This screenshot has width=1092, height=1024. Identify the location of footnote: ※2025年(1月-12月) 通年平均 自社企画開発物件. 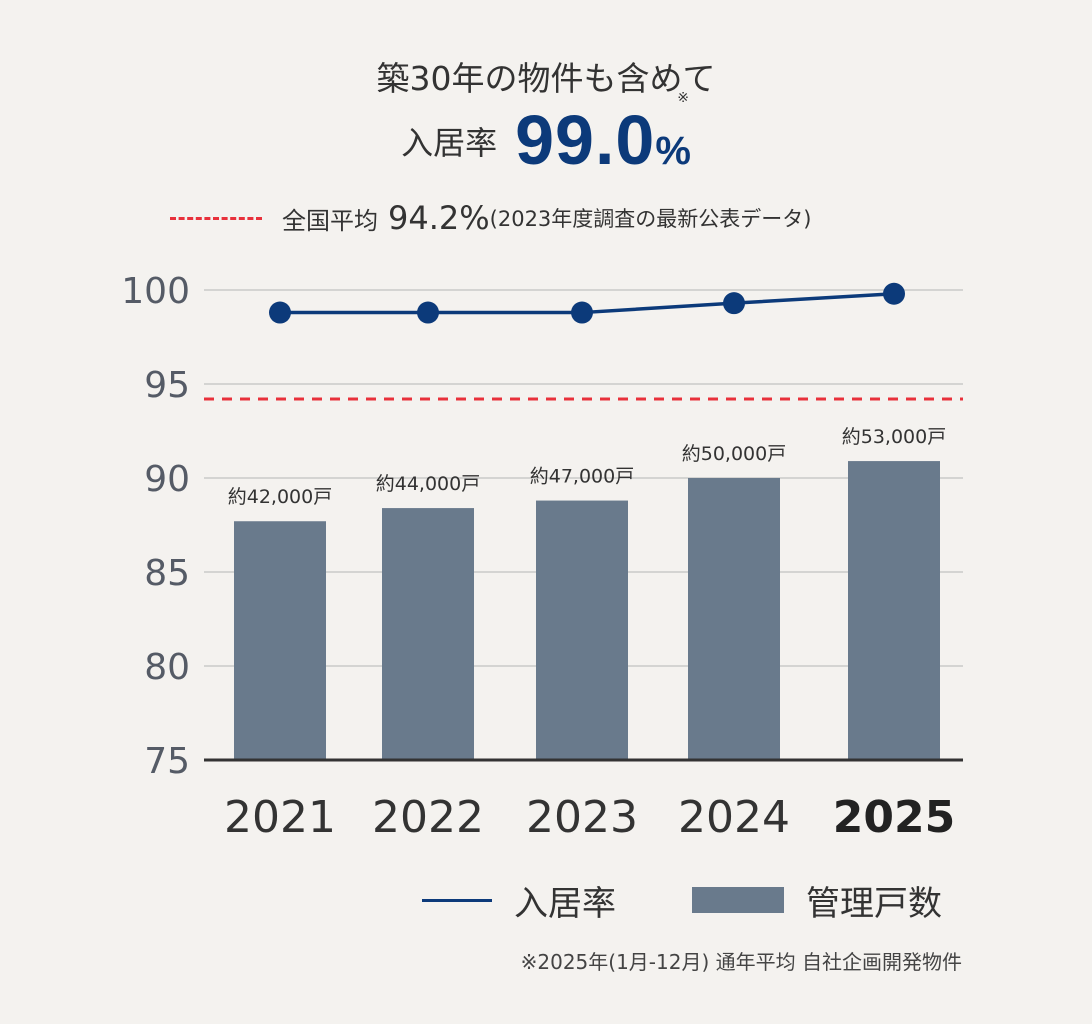
(741, 962).